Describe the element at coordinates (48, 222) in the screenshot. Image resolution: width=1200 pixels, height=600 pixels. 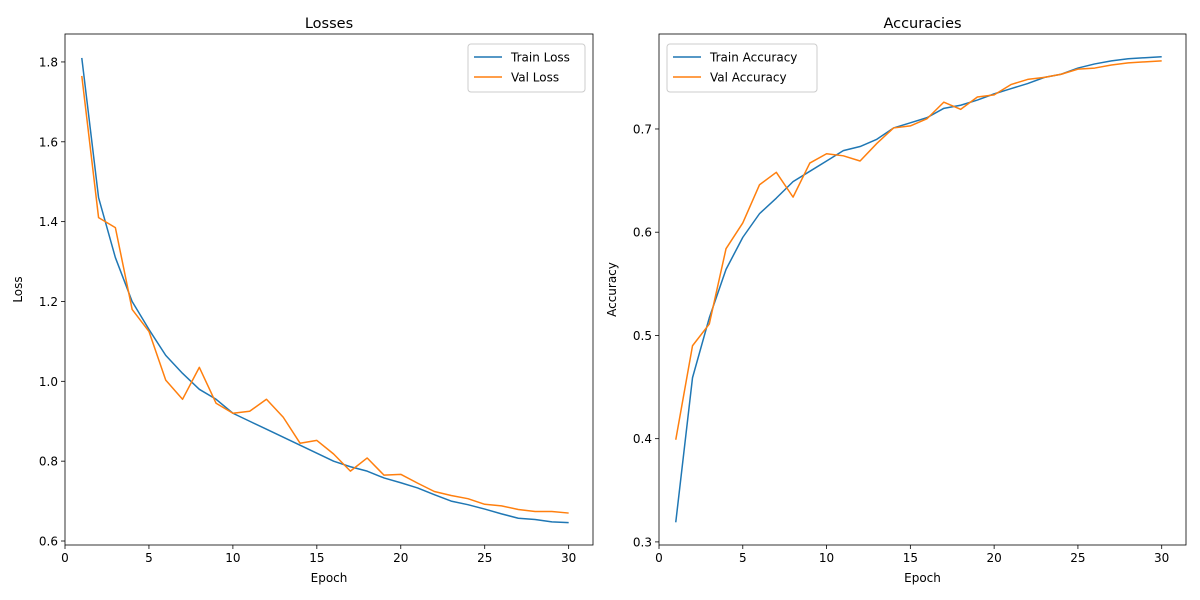
I see `y-tick-label: 1.4` at that location.